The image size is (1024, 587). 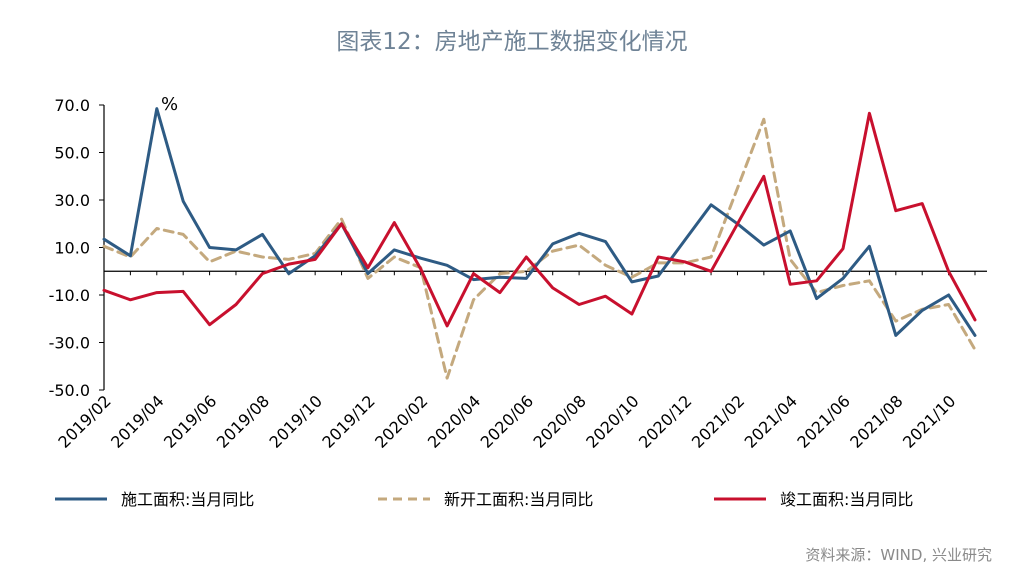 What do you see at coordinates (846, 499) in the screenshot?
I see `legend-label-3: 竣工面积:当月同比` at bounding box center [846, 499].